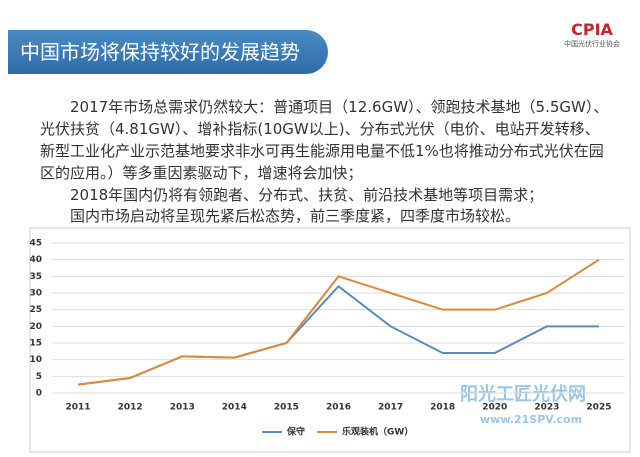 The width and height of the screenshot is (640, 457). Describe the element at coordinates (531, 419) in the screenshot. I see `watermark-url: www.21SPV.com` at that location.